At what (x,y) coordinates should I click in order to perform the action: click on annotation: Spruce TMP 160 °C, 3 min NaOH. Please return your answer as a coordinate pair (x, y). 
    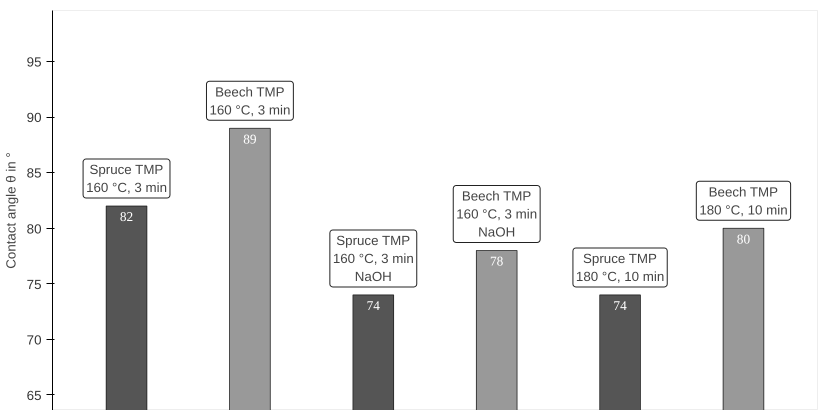
    Looking at the image, I should click on (373, 258).